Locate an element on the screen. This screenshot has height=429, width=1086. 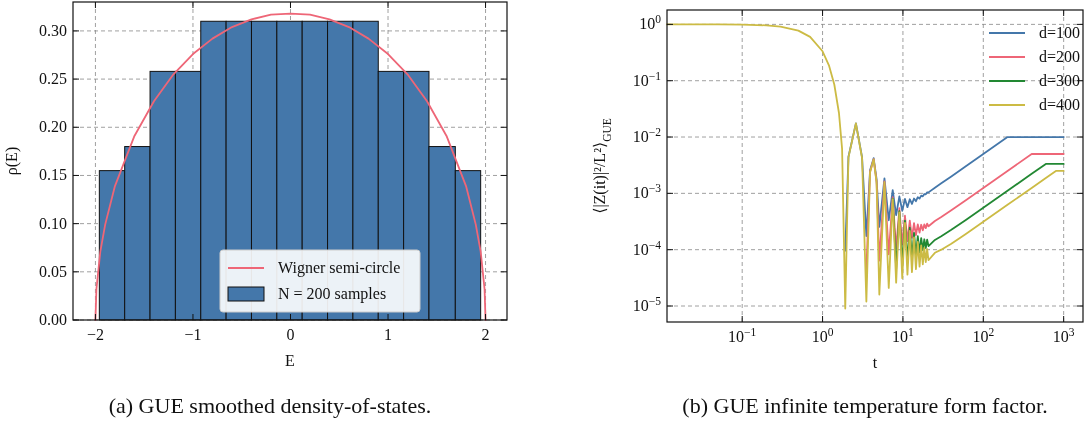
x-tick-label: 10$^{−1}$ is located at coordinates (742, 335).